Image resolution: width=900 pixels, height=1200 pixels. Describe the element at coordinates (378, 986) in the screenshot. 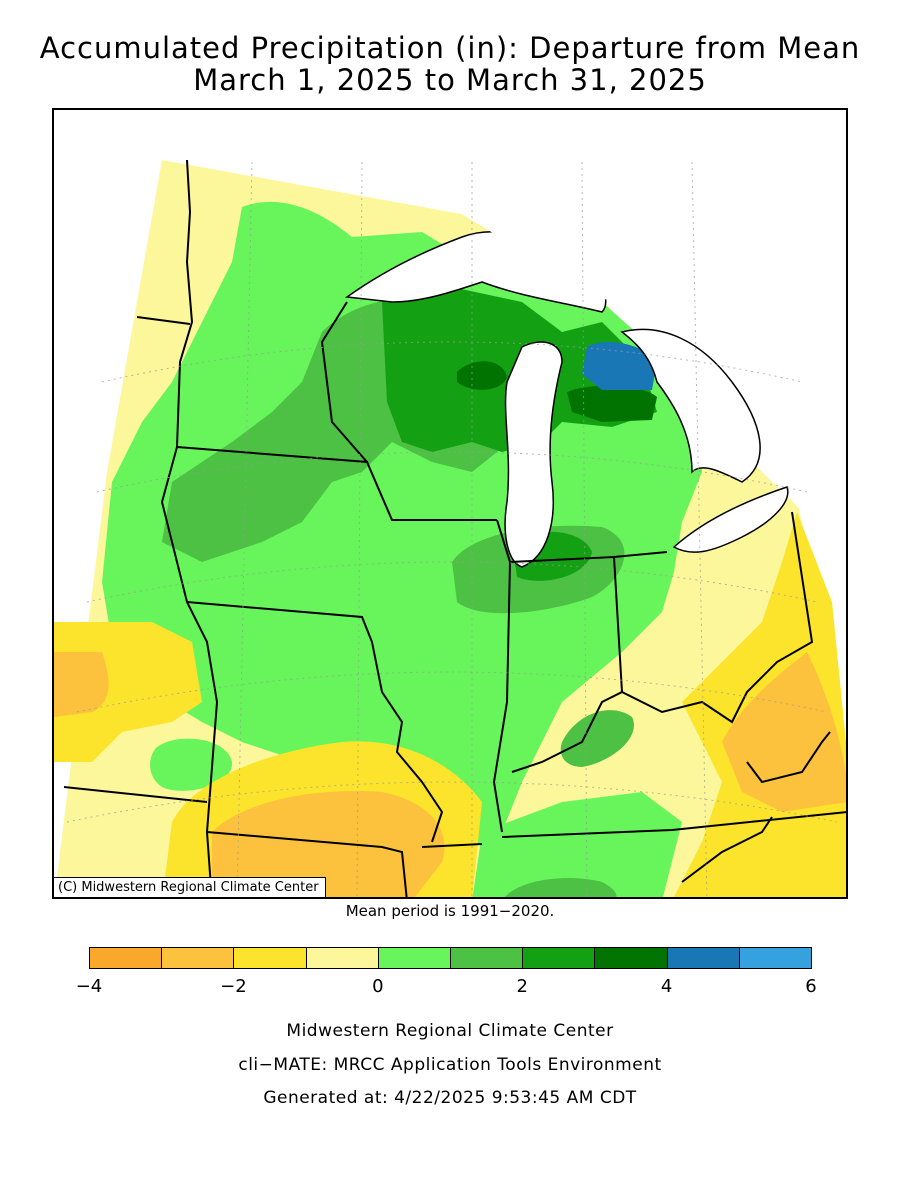

I see `legend-tick-label: 0` at that location.